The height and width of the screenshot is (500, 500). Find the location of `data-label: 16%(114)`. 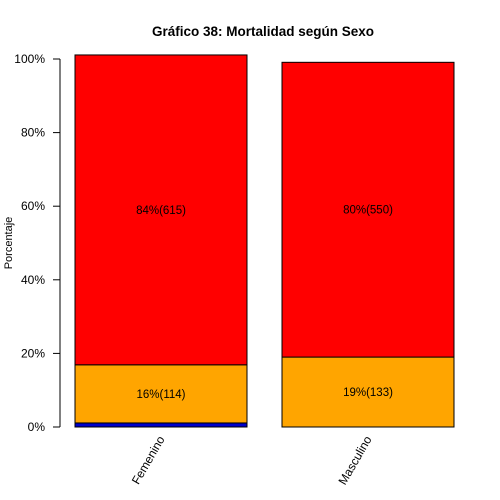

data-label: 16%(114) is located at coordinates (160, 395).